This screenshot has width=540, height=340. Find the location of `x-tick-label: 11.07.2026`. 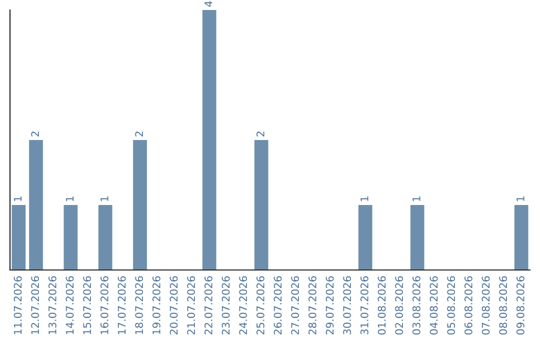

x-tick-label: 11.07.2026 is located at coordinates (18, 305).